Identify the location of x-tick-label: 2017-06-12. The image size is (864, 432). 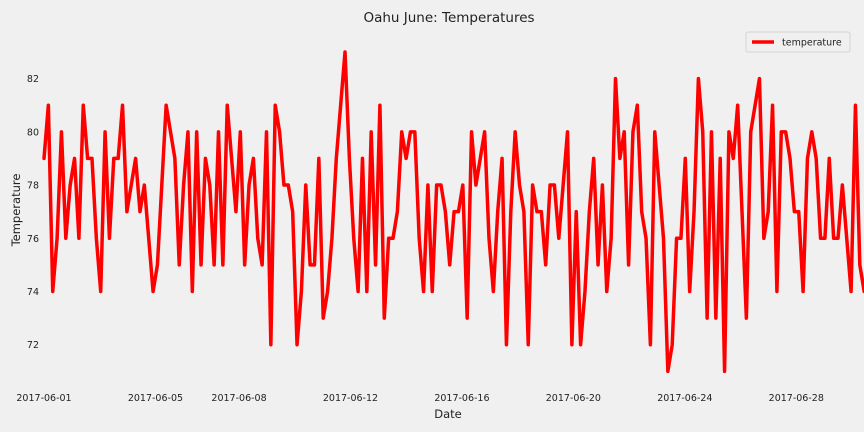
(350, 398).